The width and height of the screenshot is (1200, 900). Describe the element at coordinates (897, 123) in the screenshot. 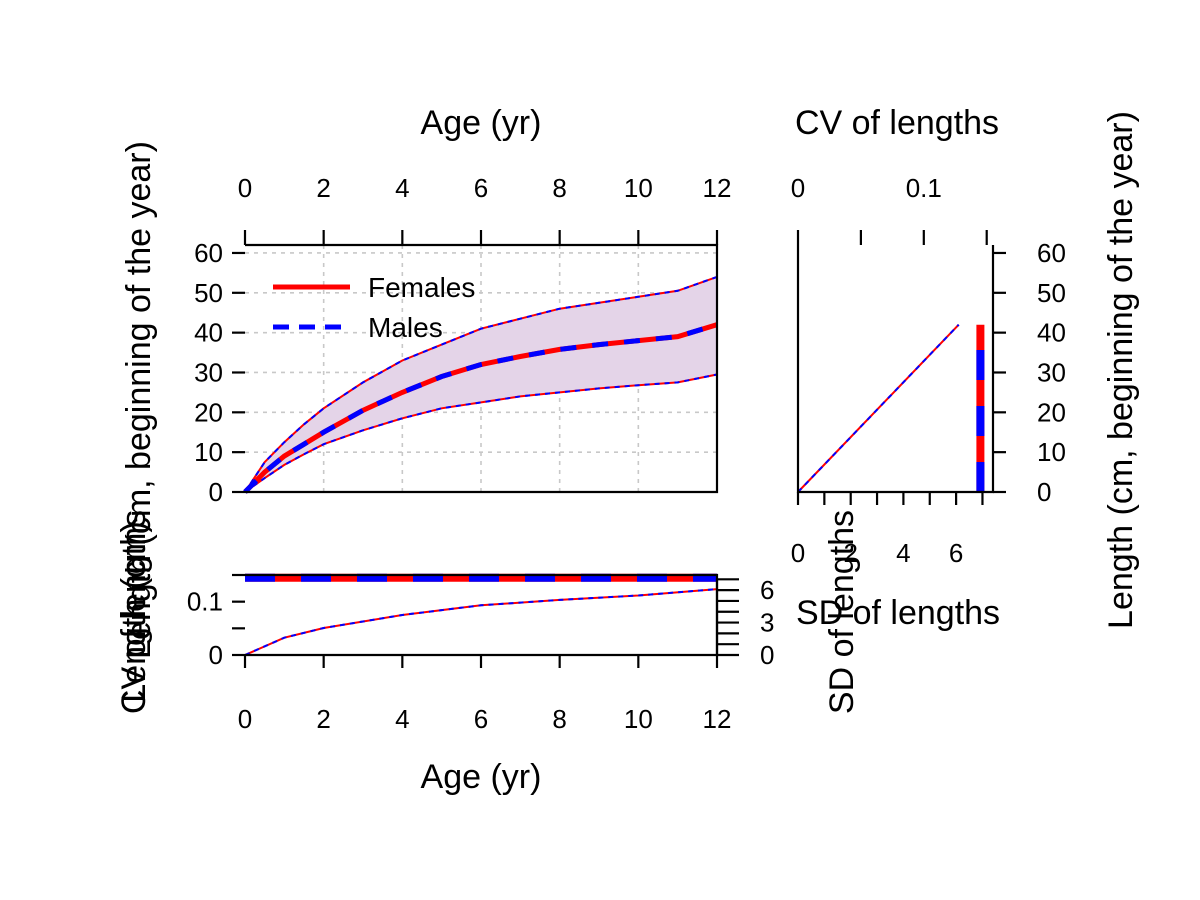

I see `cv-axis-title: CV of lengths` at that location.